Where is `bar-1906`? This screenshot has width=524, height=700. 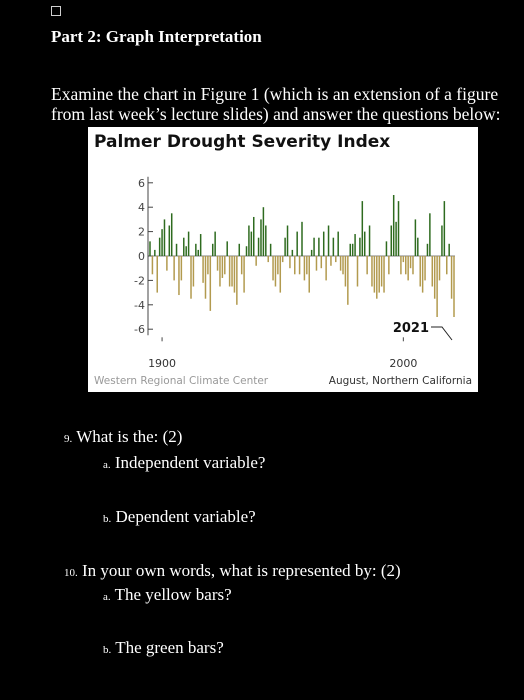 bar-1906 is located at coordinates (176, 249).